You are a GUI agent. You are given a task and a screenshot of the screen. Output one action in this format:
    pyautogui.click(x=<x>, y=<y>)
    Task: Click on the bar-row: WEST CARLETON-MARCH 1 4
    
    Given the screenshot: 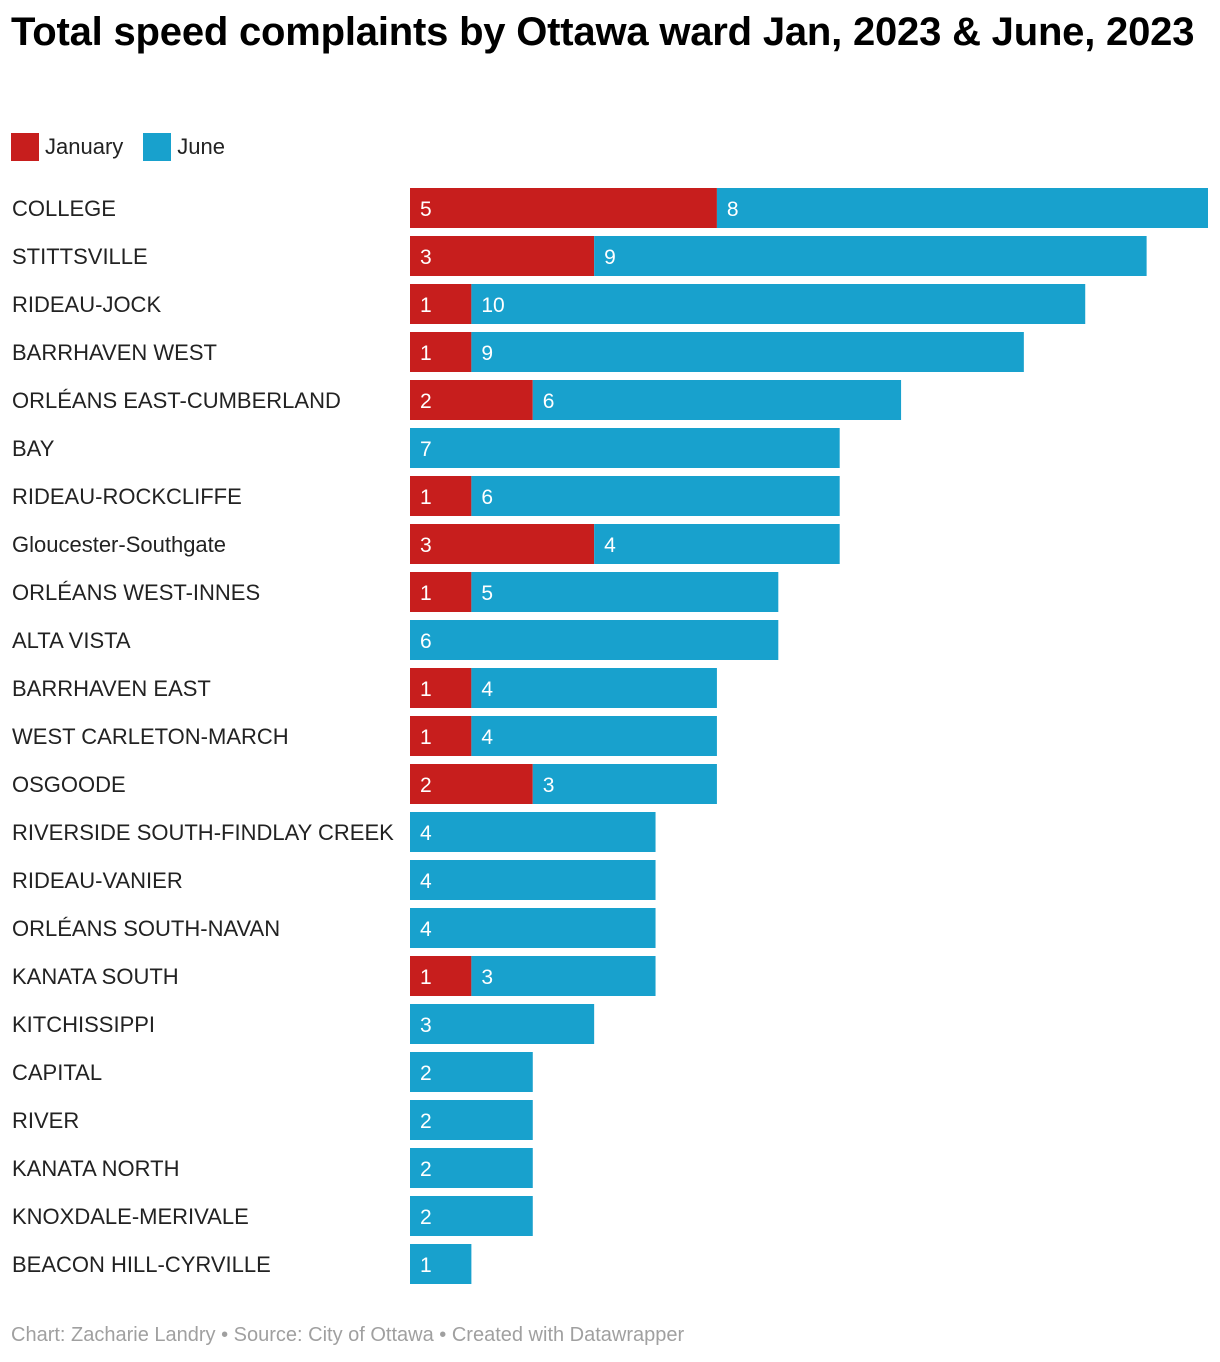 What is the action you would take?
    pyautogui.click(x=364, y=736)
    